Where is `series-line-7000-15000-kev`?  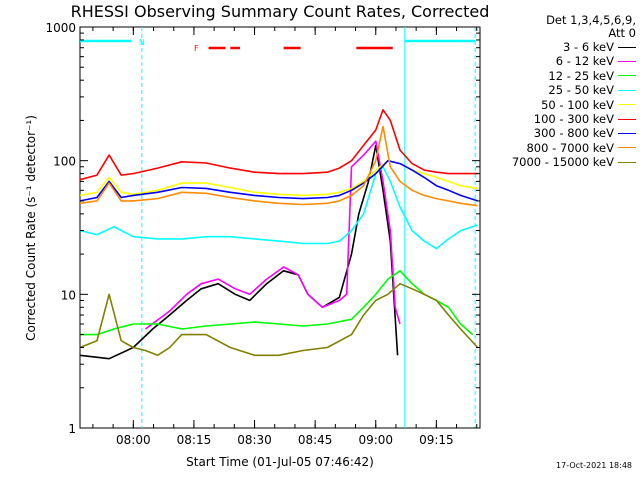
series-line-7000-15000-kev is located at coordinates (279, 319).